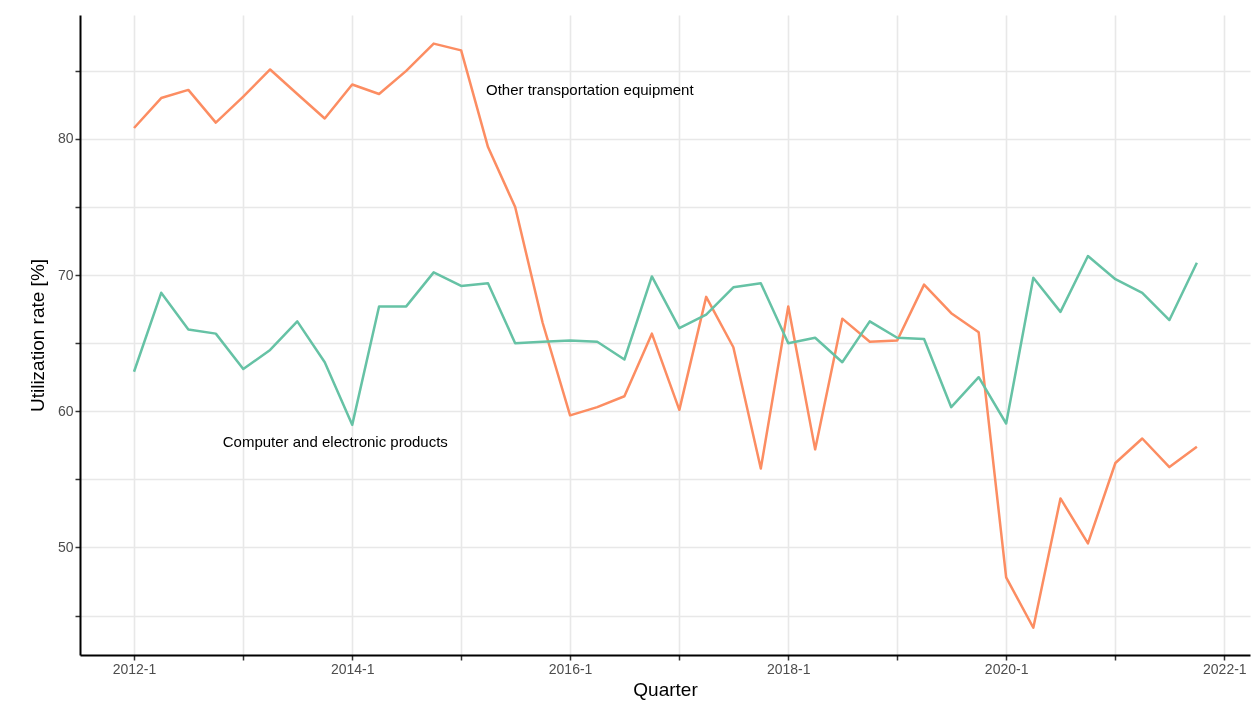 Image resolution: width=1255 pixels, height=717 pixels. I want to click on y-tick-label: 70, so click(65, 274).